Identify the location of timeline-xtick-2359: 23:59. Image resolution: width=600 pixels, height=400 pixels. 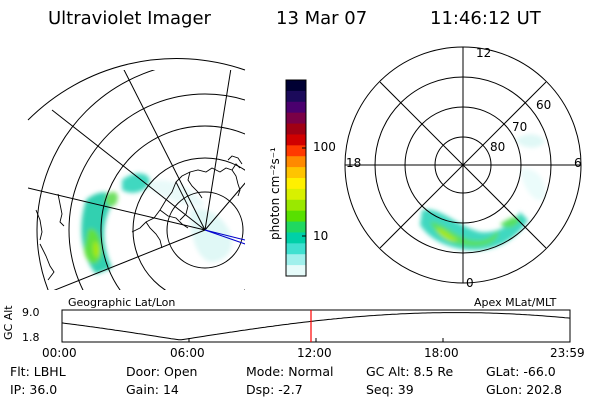
(567, 353).